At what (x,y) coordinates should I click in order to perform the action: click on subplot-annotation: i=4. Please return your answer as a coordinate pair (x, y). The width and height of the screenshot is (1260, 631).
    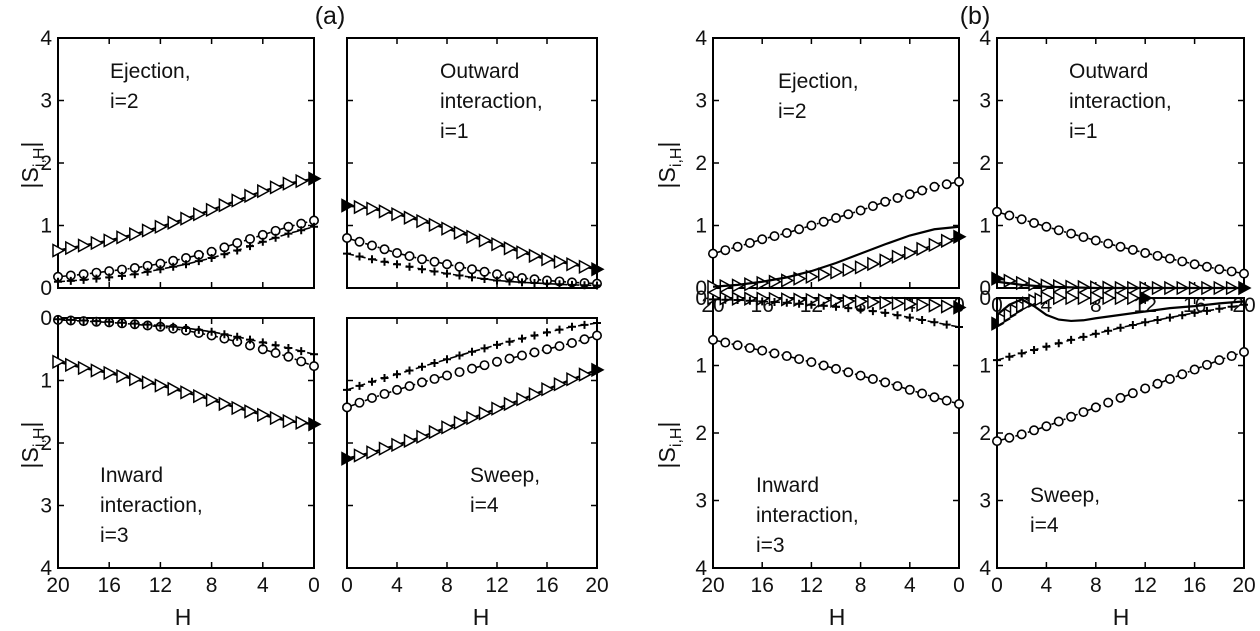
    Looking at the image, I should click on (484, 505).